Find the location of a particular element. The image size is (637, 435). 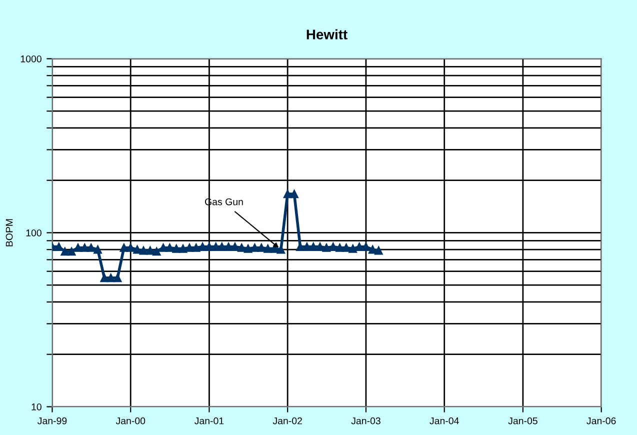

chart-title: Hewitt is located at coordinates (327, 34).